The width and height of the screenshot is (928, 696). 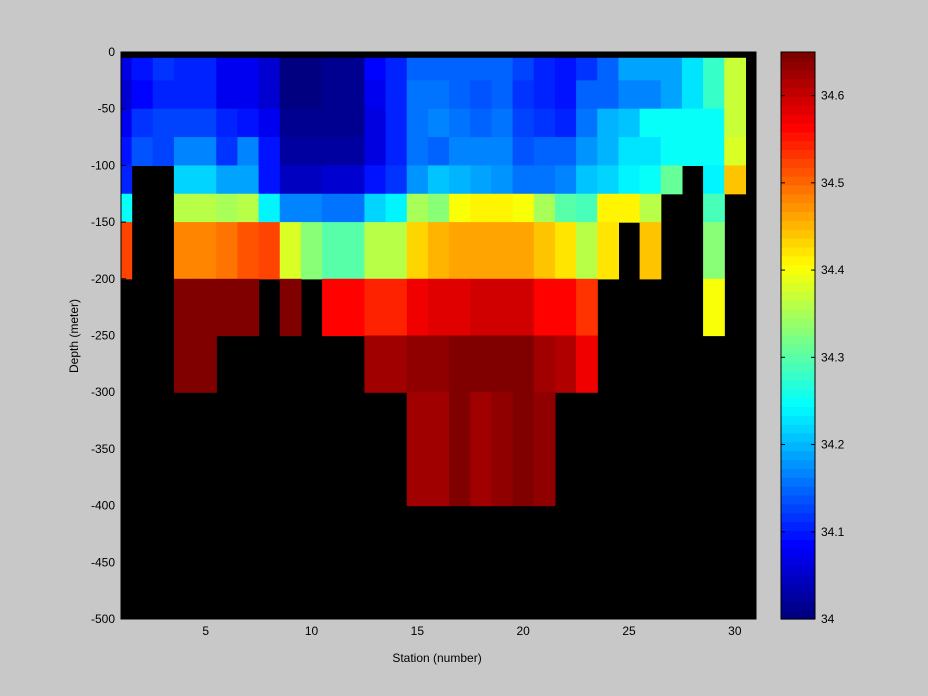 What do you see at coordinates (103, 449) in the screenshot?
I see `y-tick-label: -350` at bounding box center [103, 449].